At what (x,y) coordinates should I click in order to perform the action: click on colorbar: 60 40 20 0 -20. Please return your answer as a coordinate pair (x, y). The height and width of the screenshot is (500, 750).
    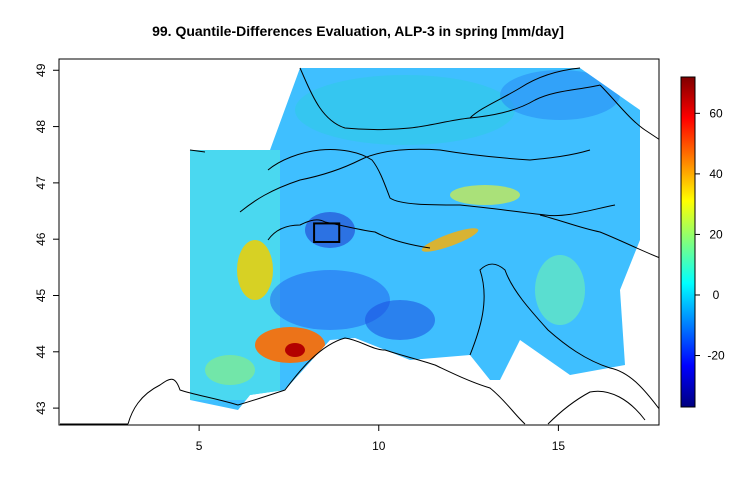
    Looking at the image, I should click on (702, 242).